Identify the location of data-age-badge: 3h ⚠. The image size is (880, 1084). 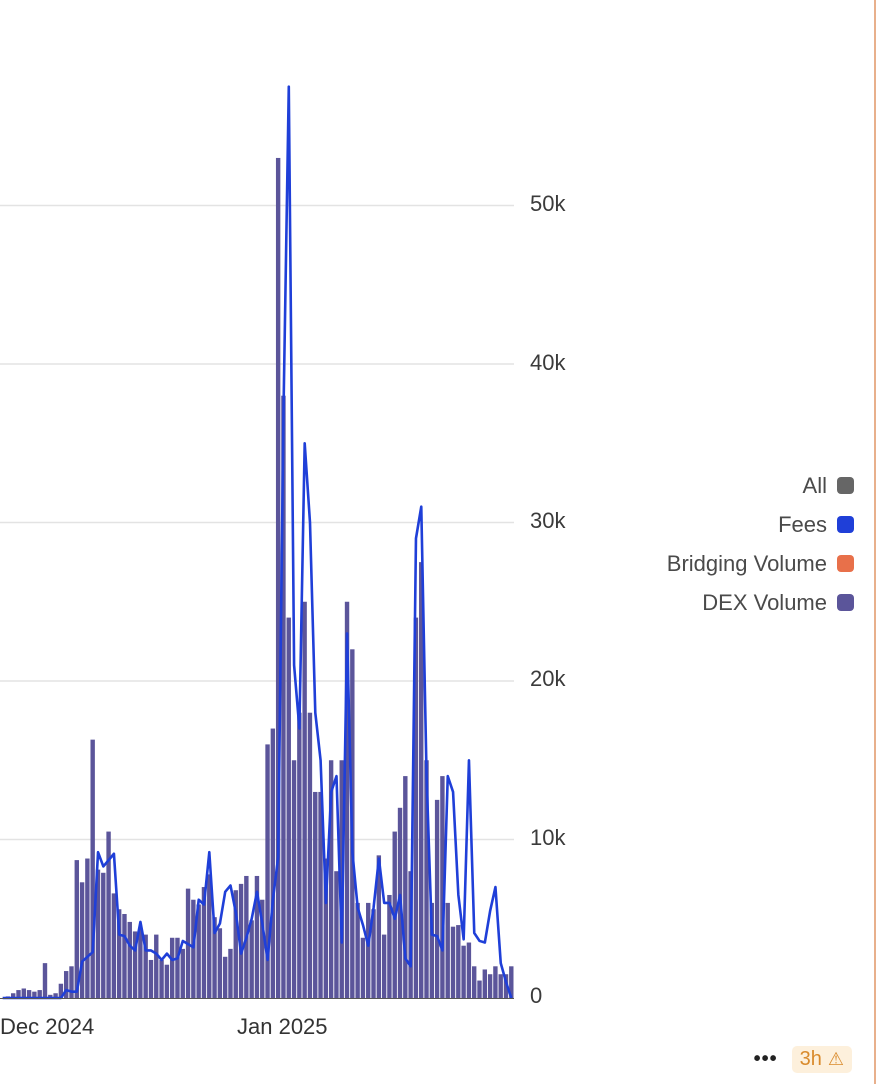
(821, 1059).